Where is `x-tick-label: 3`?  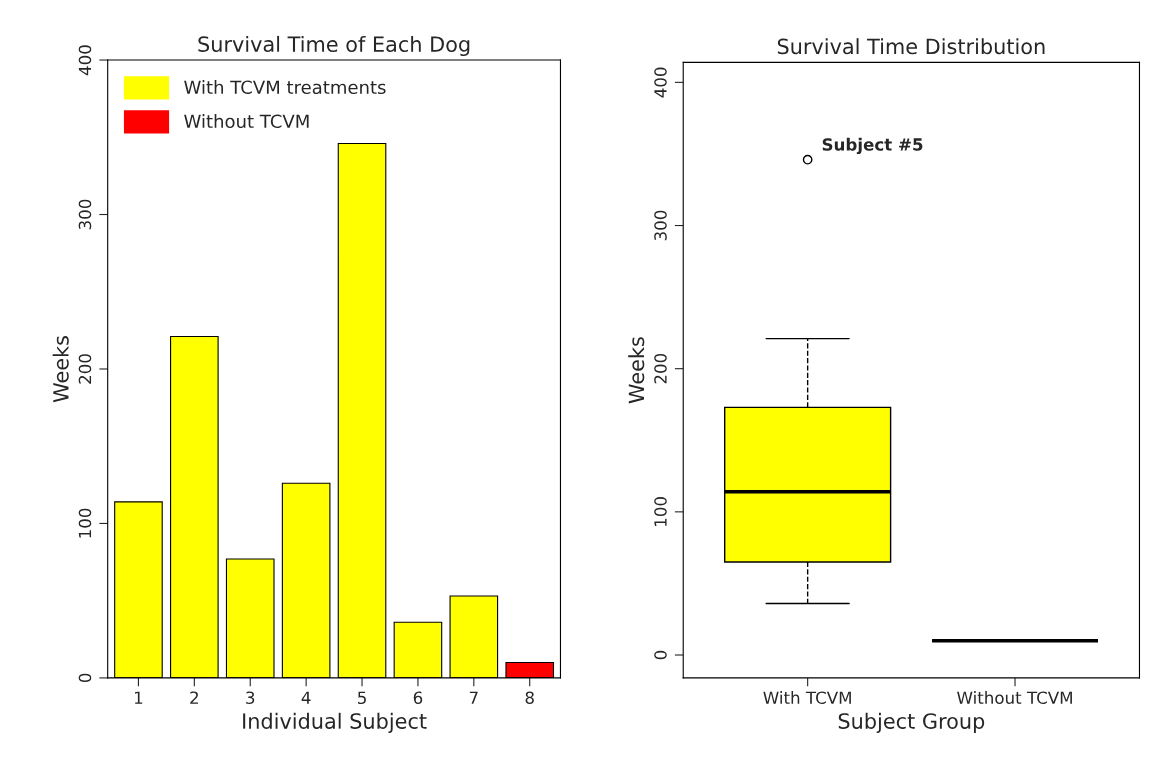
x-tick-label: 3 is located at coordinates (250, 698).